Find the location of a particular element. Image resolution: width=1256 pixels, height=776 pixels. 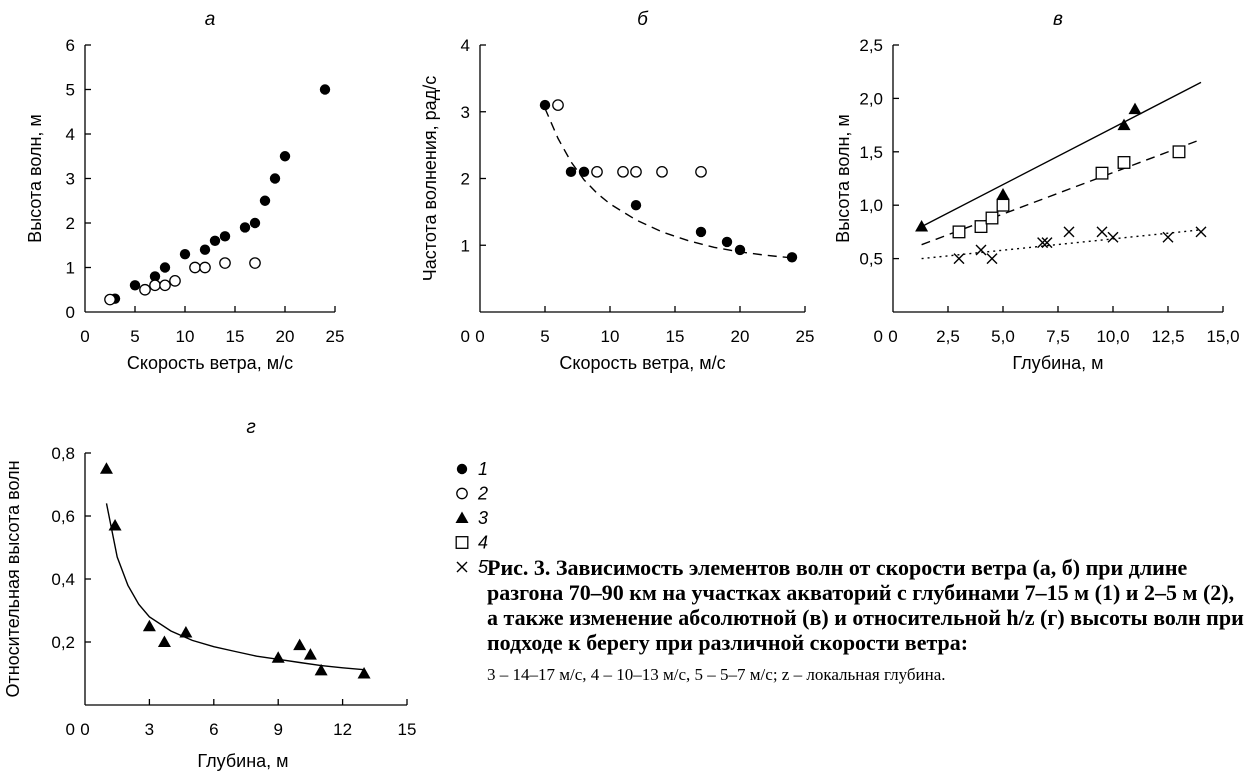

x-tick-label: 15,0 is located at coordinates (1222, 336).